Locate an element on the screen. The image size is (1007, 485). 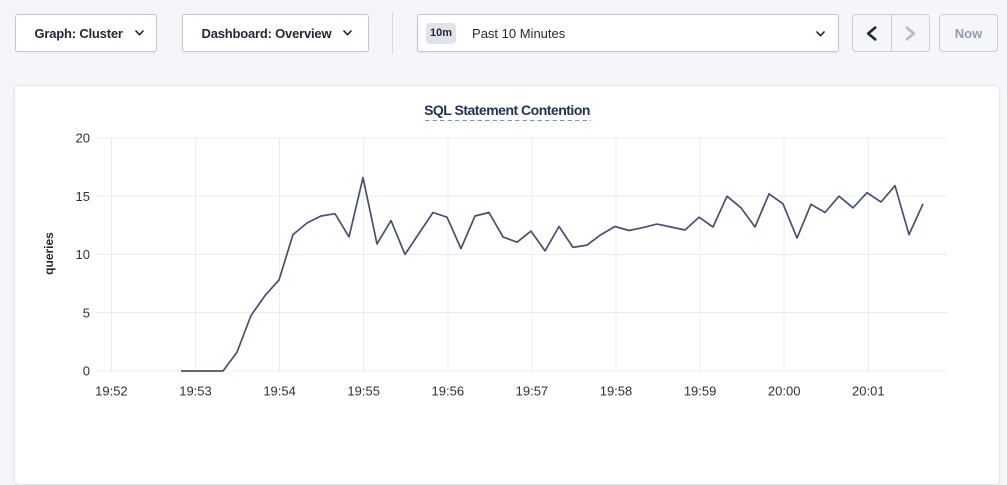
svg-text: 19:54 is located at coordinates (279, 391).